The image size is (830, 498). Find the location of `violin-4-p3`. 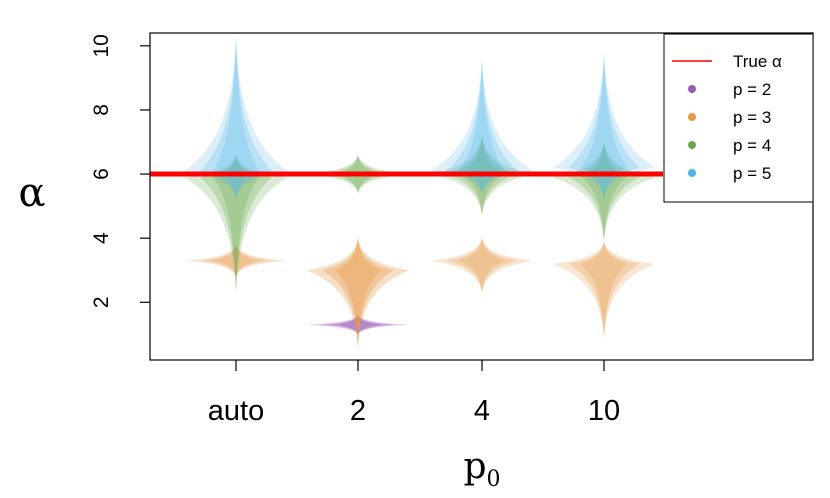

violin-4-p3 is located at coordinates (482, 265).